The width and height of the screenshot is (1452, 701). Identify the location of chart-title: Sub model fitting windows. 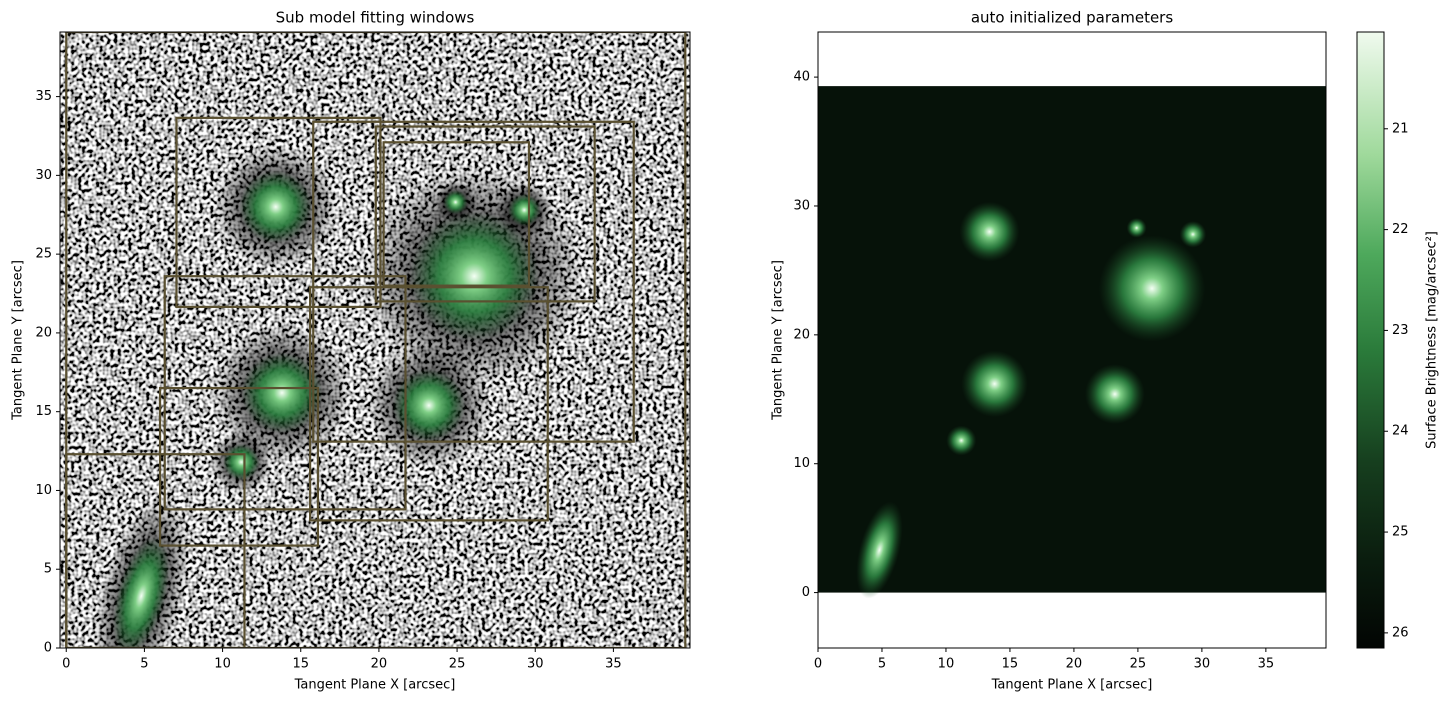
(375, 18).